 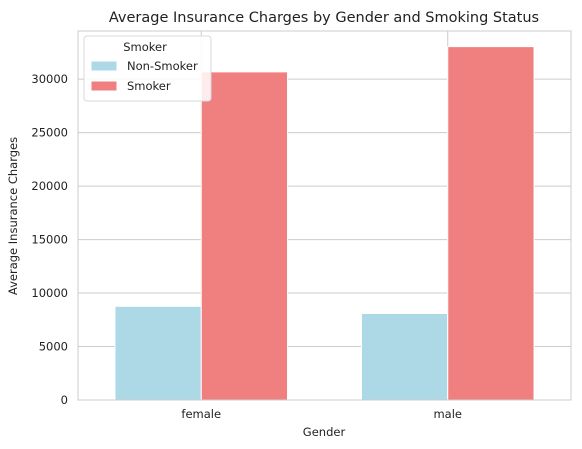 I want to click on x-tick-label: female, so click(x=201, y=414).